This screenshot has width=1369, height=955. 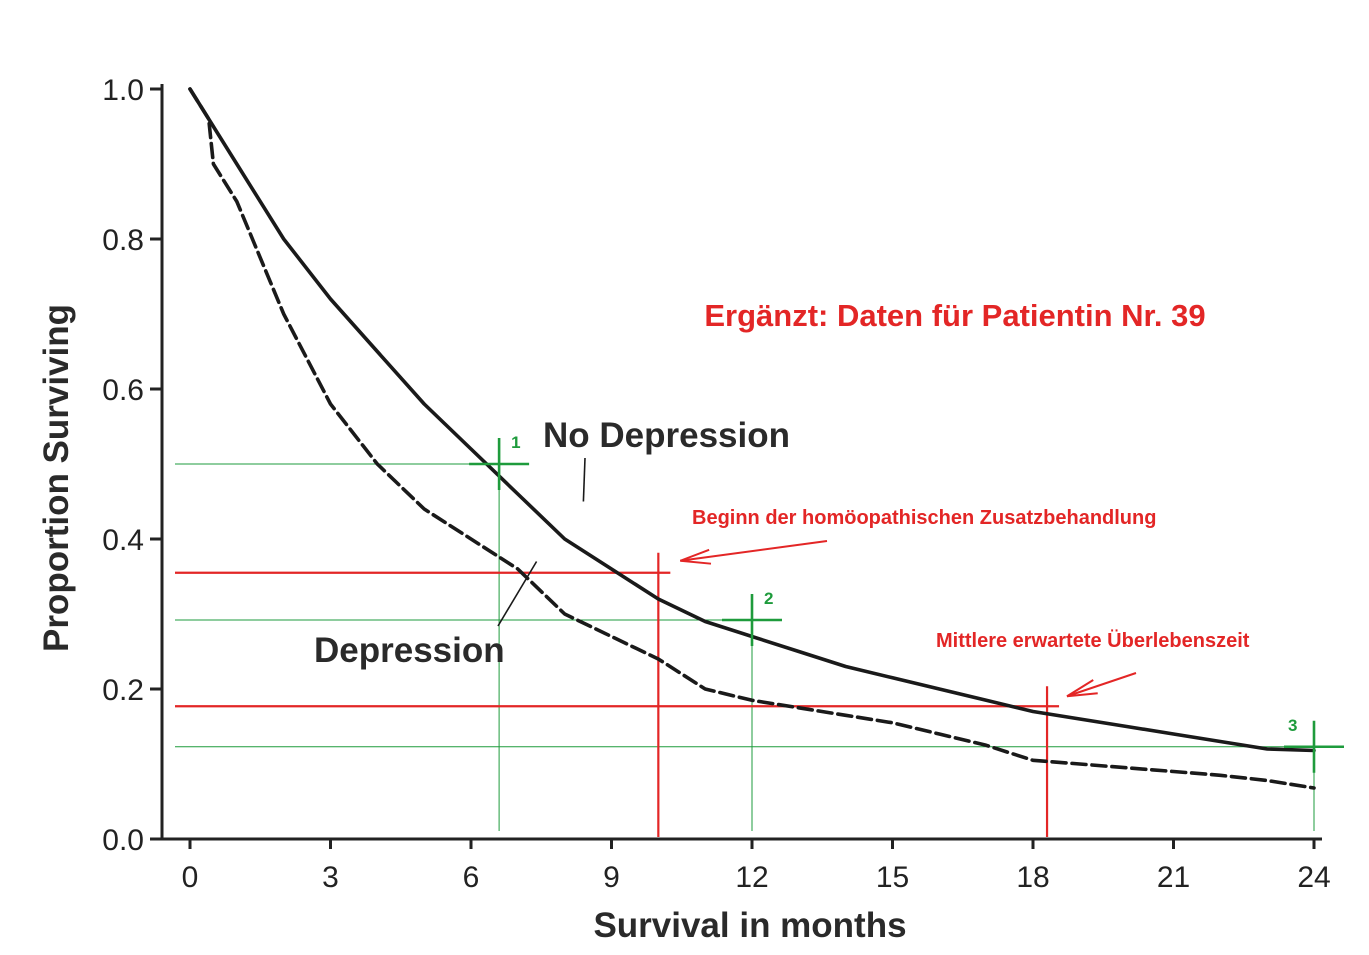 What do you see at coordinates (1101, 685) in the screenshot?
I see `arrow-median-survival-shaft` at bounding box center [1101, 685].